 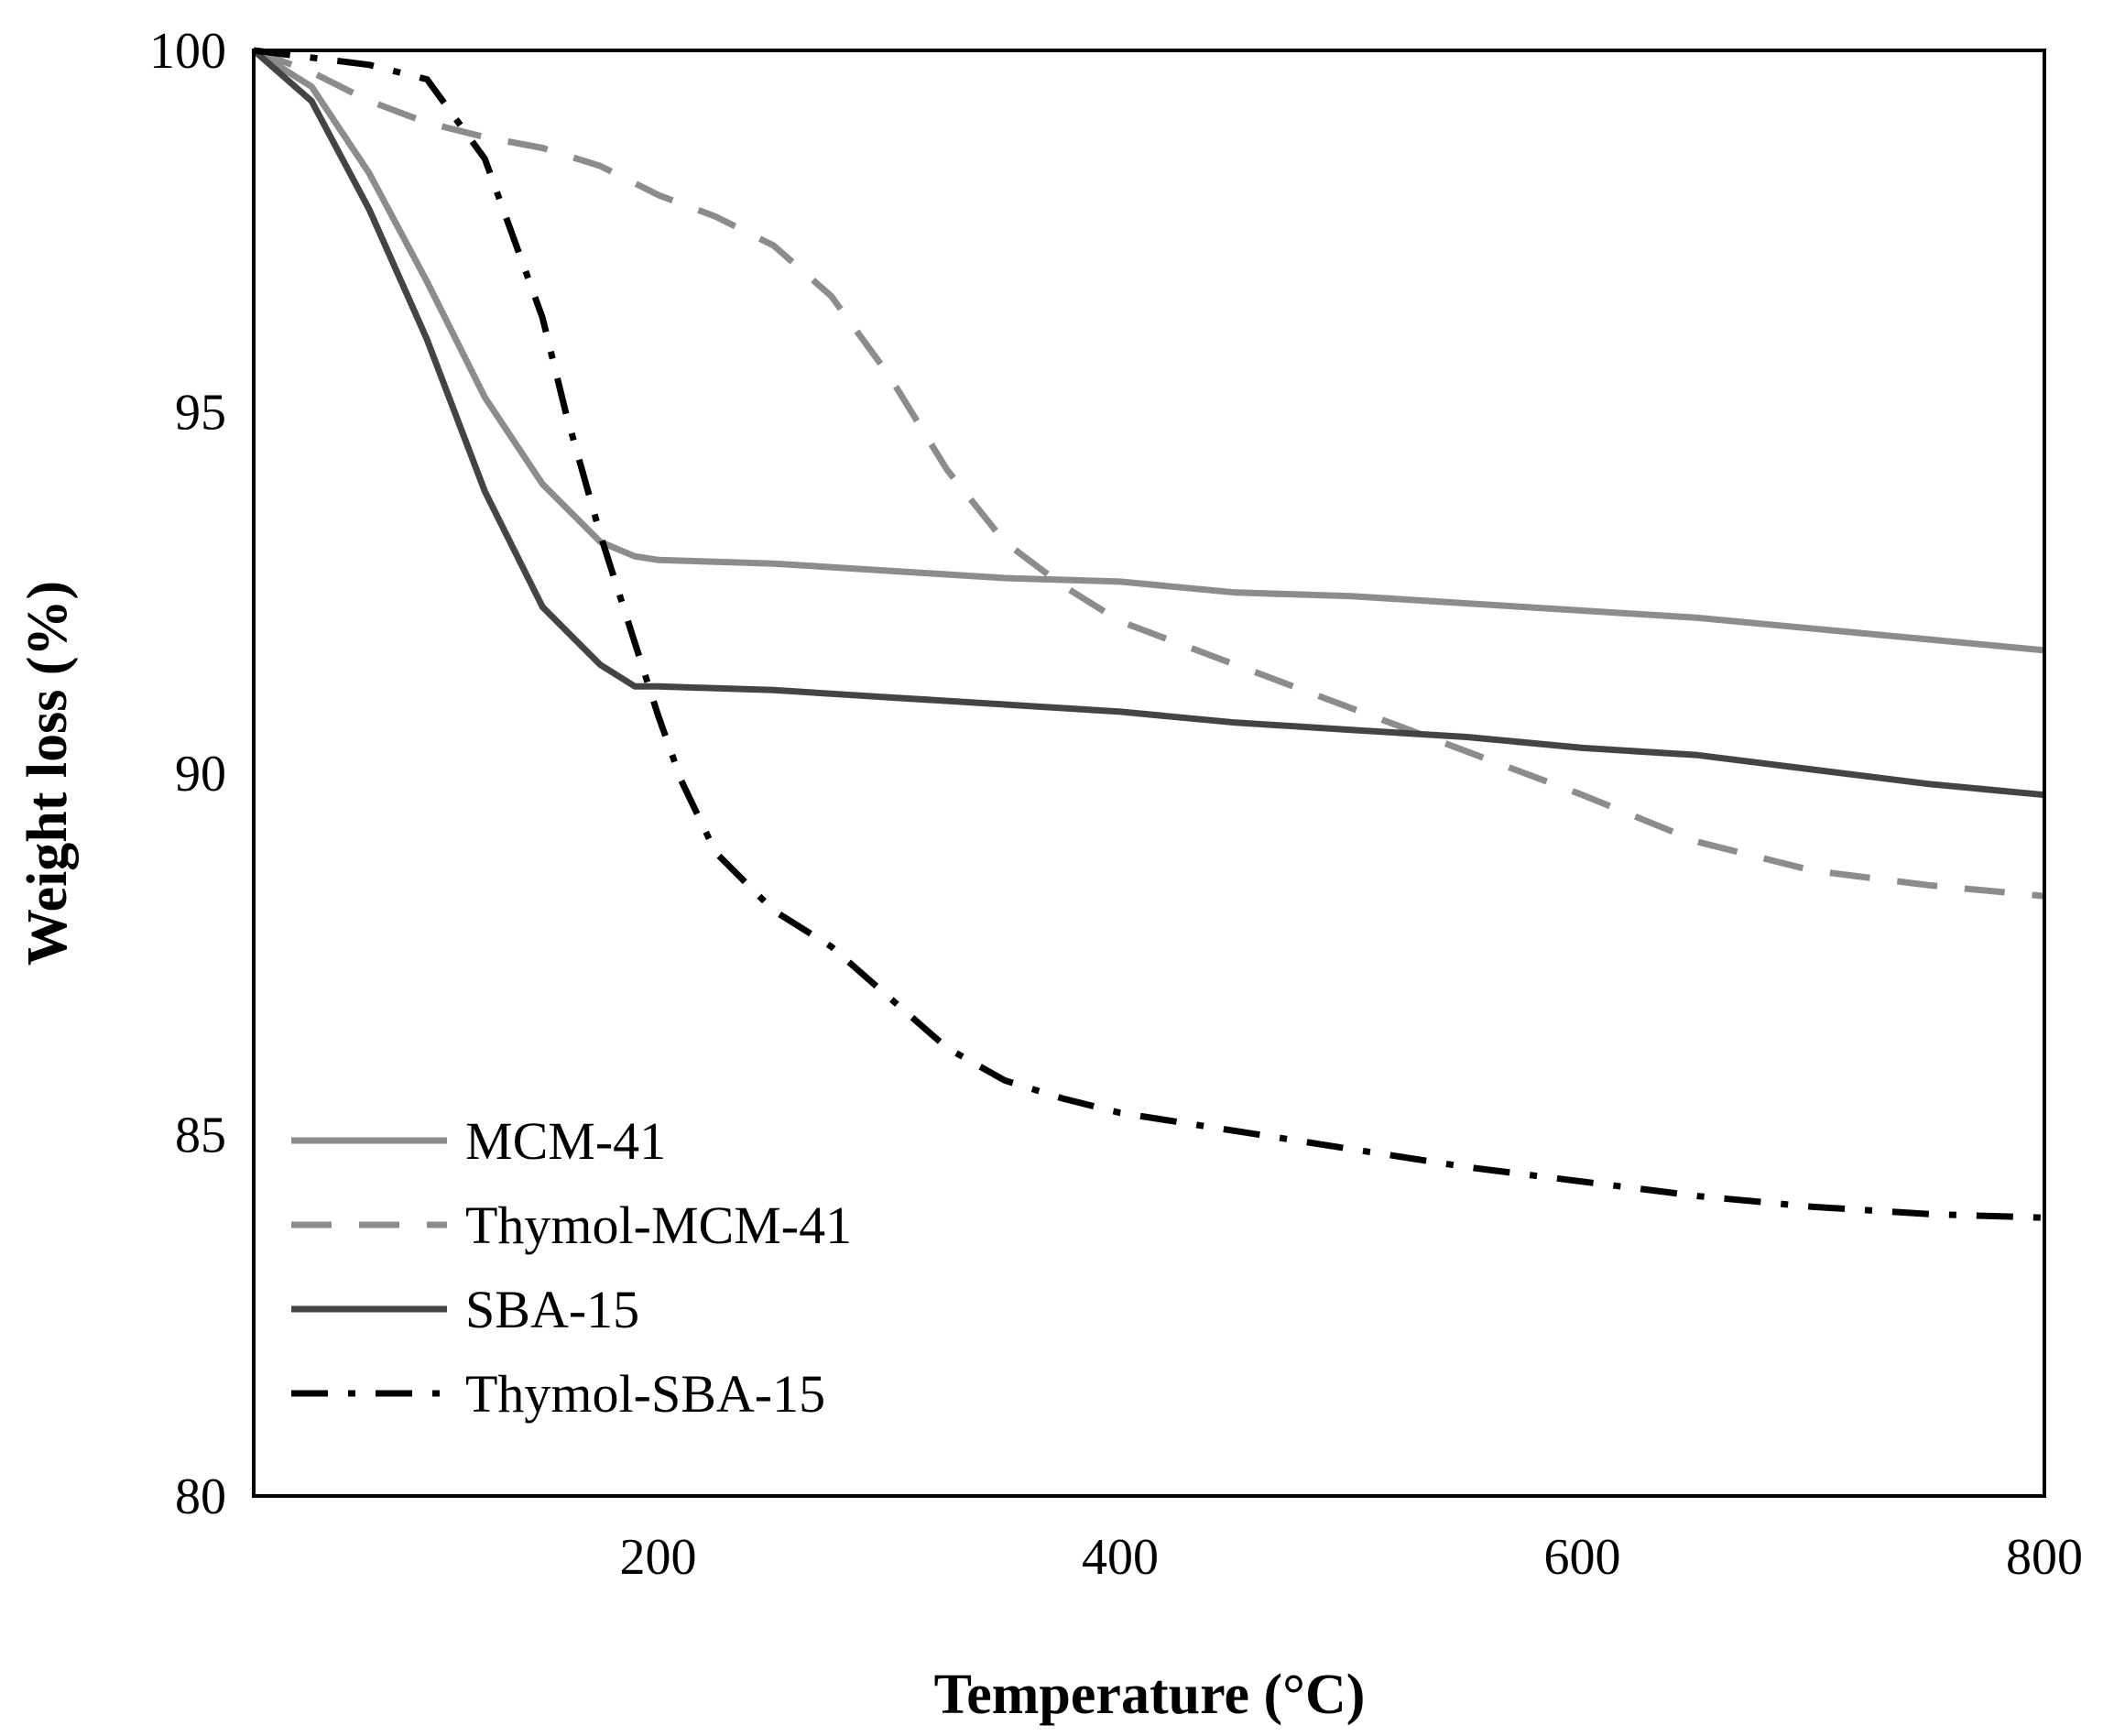 What do you see at coordinates (1120, 1558) in the screenshot?
I see `x-tick-label: 400` at bounding box center [1120, 1558].